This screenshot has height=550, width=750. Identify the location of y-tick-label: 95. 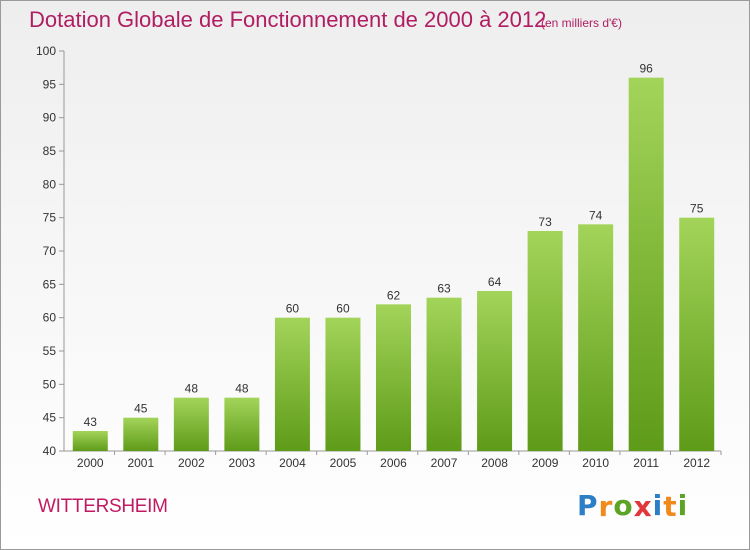
(50, 84).